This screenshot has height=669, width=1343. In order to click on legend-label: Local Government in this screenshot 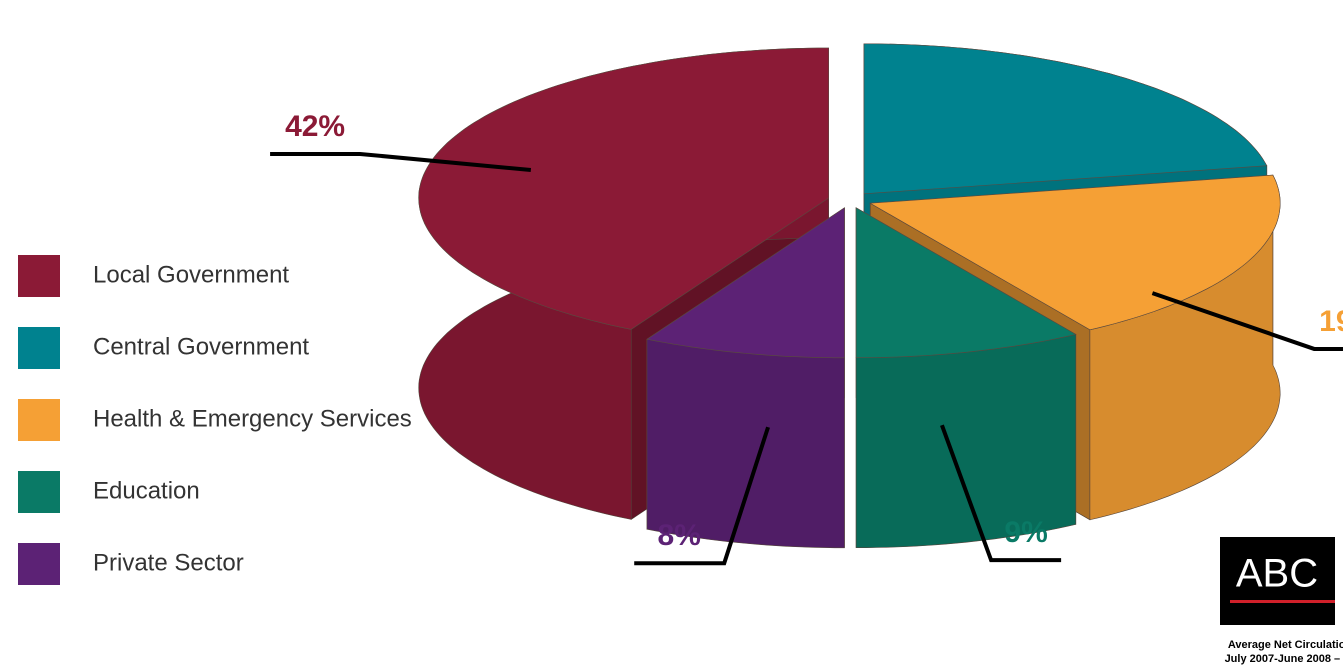, I will do `click(191, 274)`.